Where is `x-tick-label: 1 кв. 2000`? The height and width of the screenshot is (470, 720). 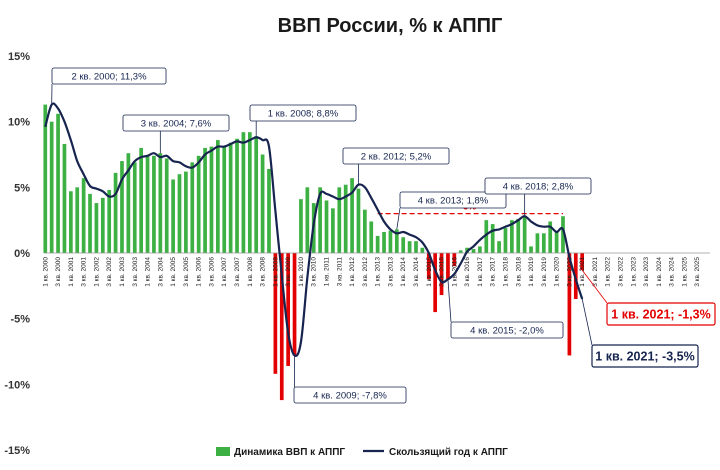
x-tick-label: 1 кв. 2000 is located at coordinates (45, 272).